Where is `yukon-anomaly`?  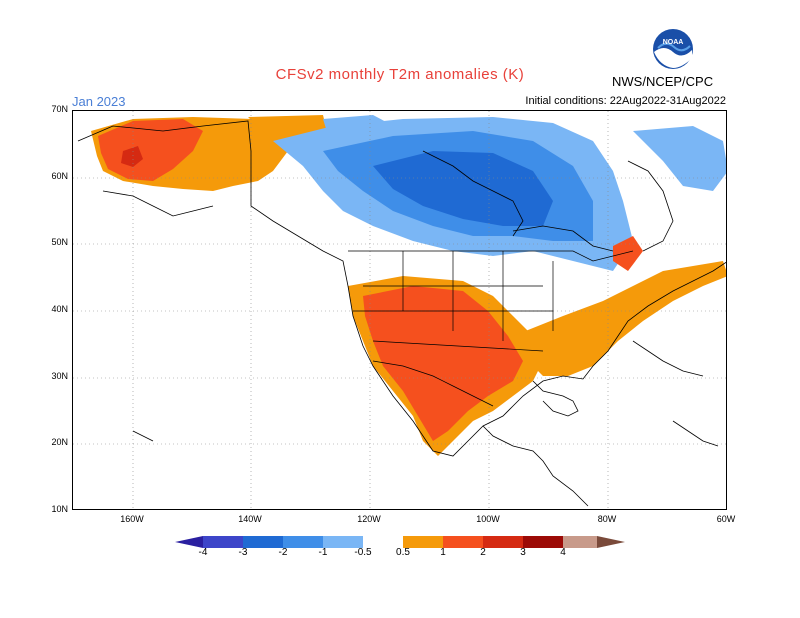
yukon-anomaly is located at coordinates (288, 133).